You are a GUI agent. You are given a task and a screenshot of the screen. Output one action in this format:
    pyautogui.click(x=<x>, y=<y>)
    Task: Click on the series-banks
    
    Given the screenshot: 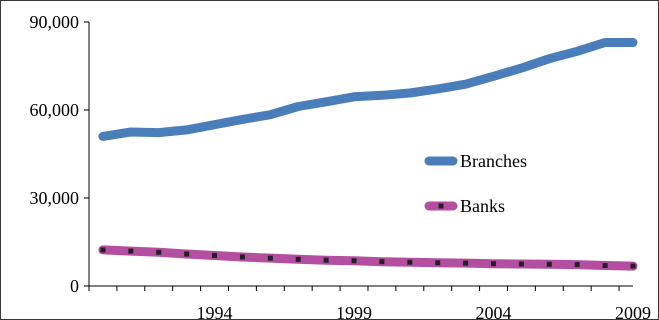 What is the action you would take?
    pyautogui.click(x=368, y=258)
    